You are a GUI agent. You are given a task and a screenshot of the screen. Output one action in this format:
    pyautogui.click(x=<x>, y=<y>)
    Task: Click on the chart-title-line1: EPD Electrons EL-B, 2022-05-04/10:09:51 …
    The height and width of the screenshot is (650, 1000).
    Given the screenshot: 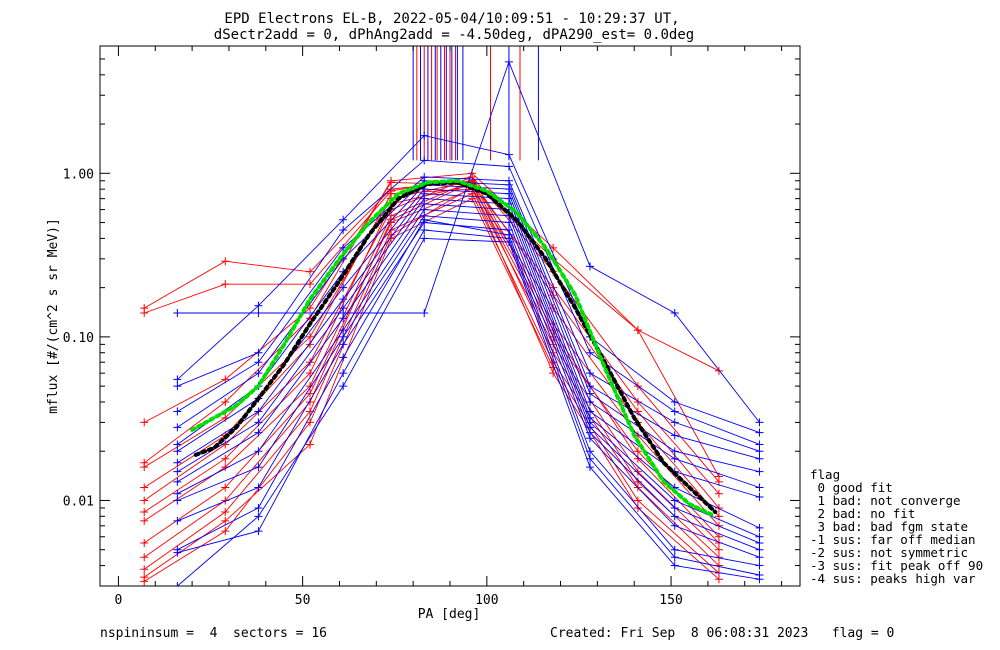 What is the action you would take?
    pyautogui.click(x=451, y=19)
    